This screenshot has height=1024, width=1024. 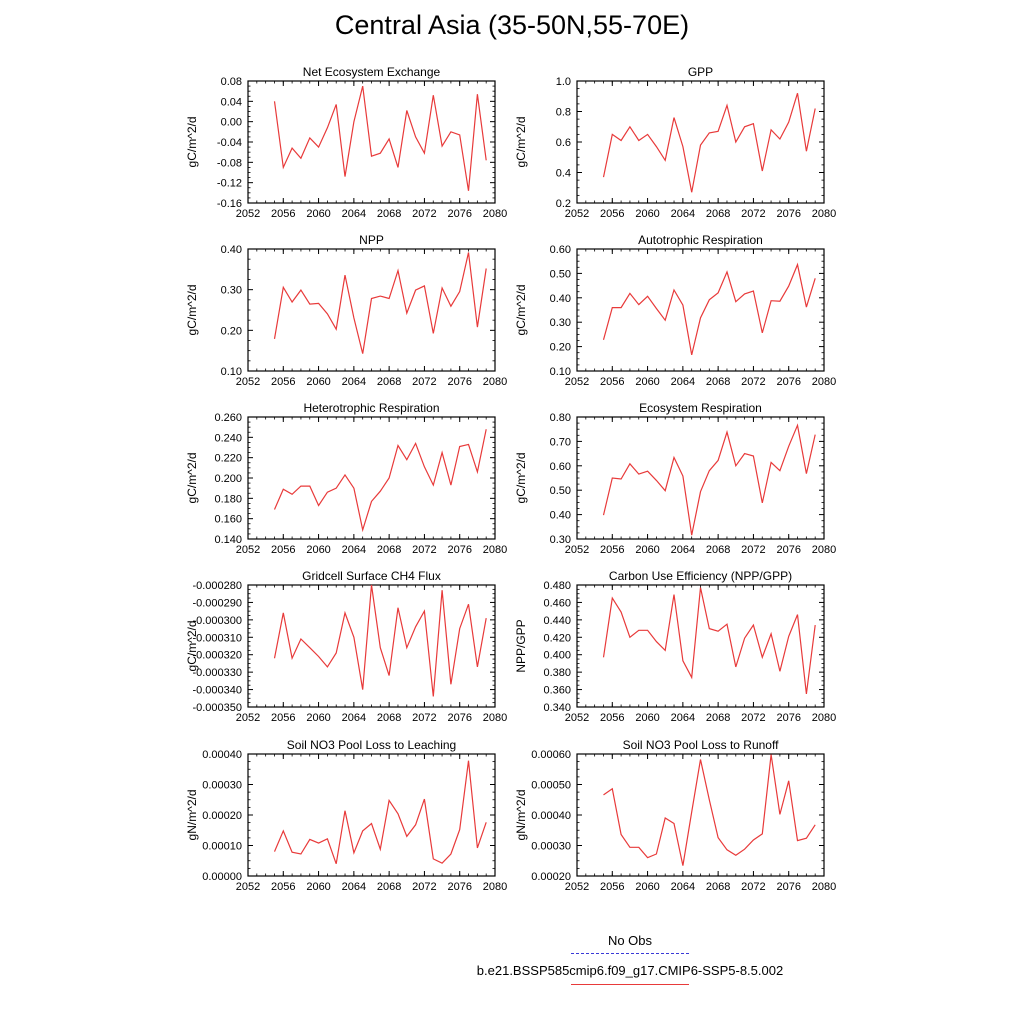 I want to click on y-tick-label: -0.000330, so click(x=217, y=673).